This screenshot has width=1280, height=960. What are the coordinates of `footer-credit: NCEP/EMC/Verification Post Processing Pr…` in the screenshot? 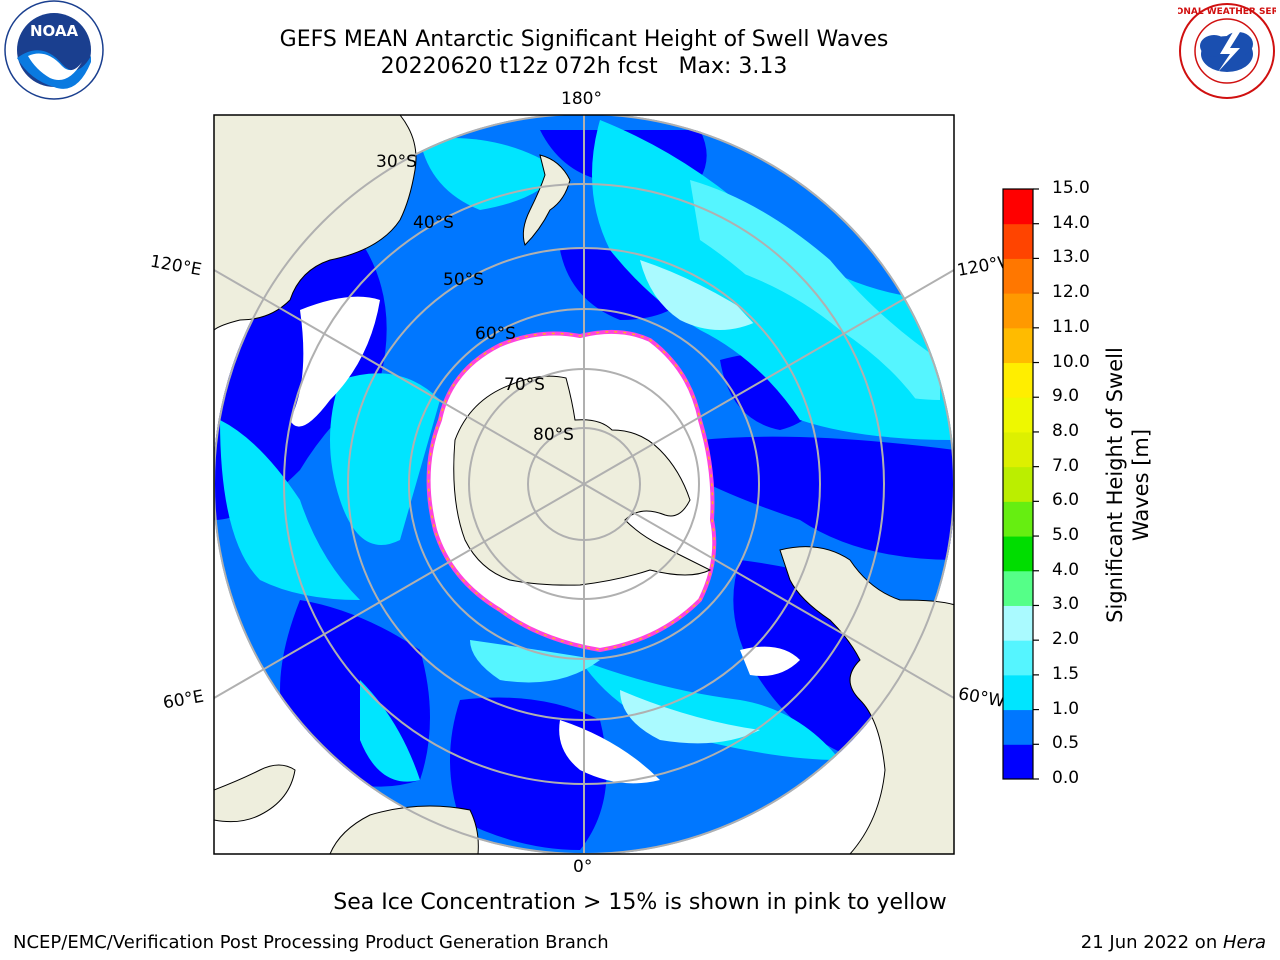 It's located at (311, 942).